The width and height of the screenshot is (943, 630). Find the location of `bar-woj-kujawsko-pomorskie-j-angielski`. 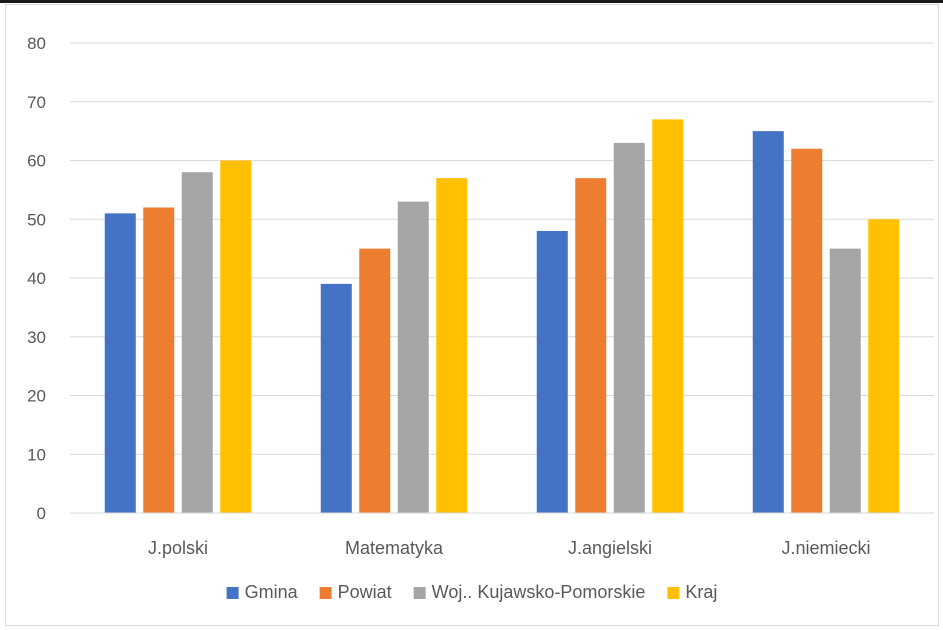

bar-woj-kujawsko-pomorskie-j-angielski is located at coordinates (629, 327).